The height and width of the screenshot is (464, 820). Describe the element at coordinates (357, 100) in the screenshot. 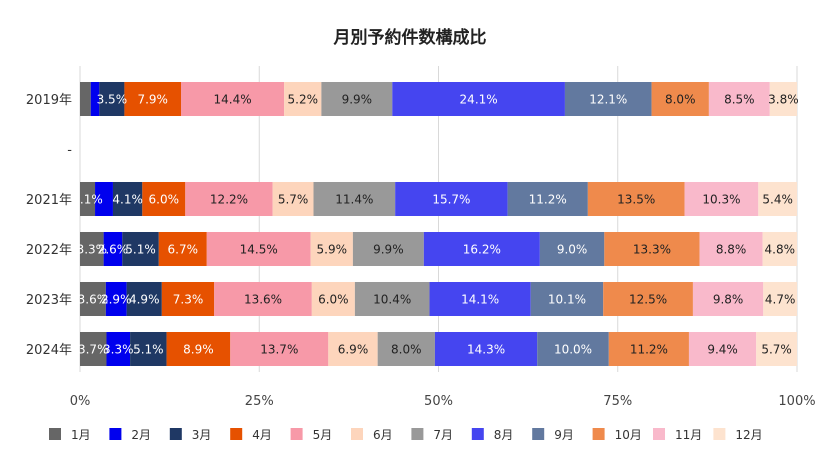

I see `data-label: 9.9%` at that location.